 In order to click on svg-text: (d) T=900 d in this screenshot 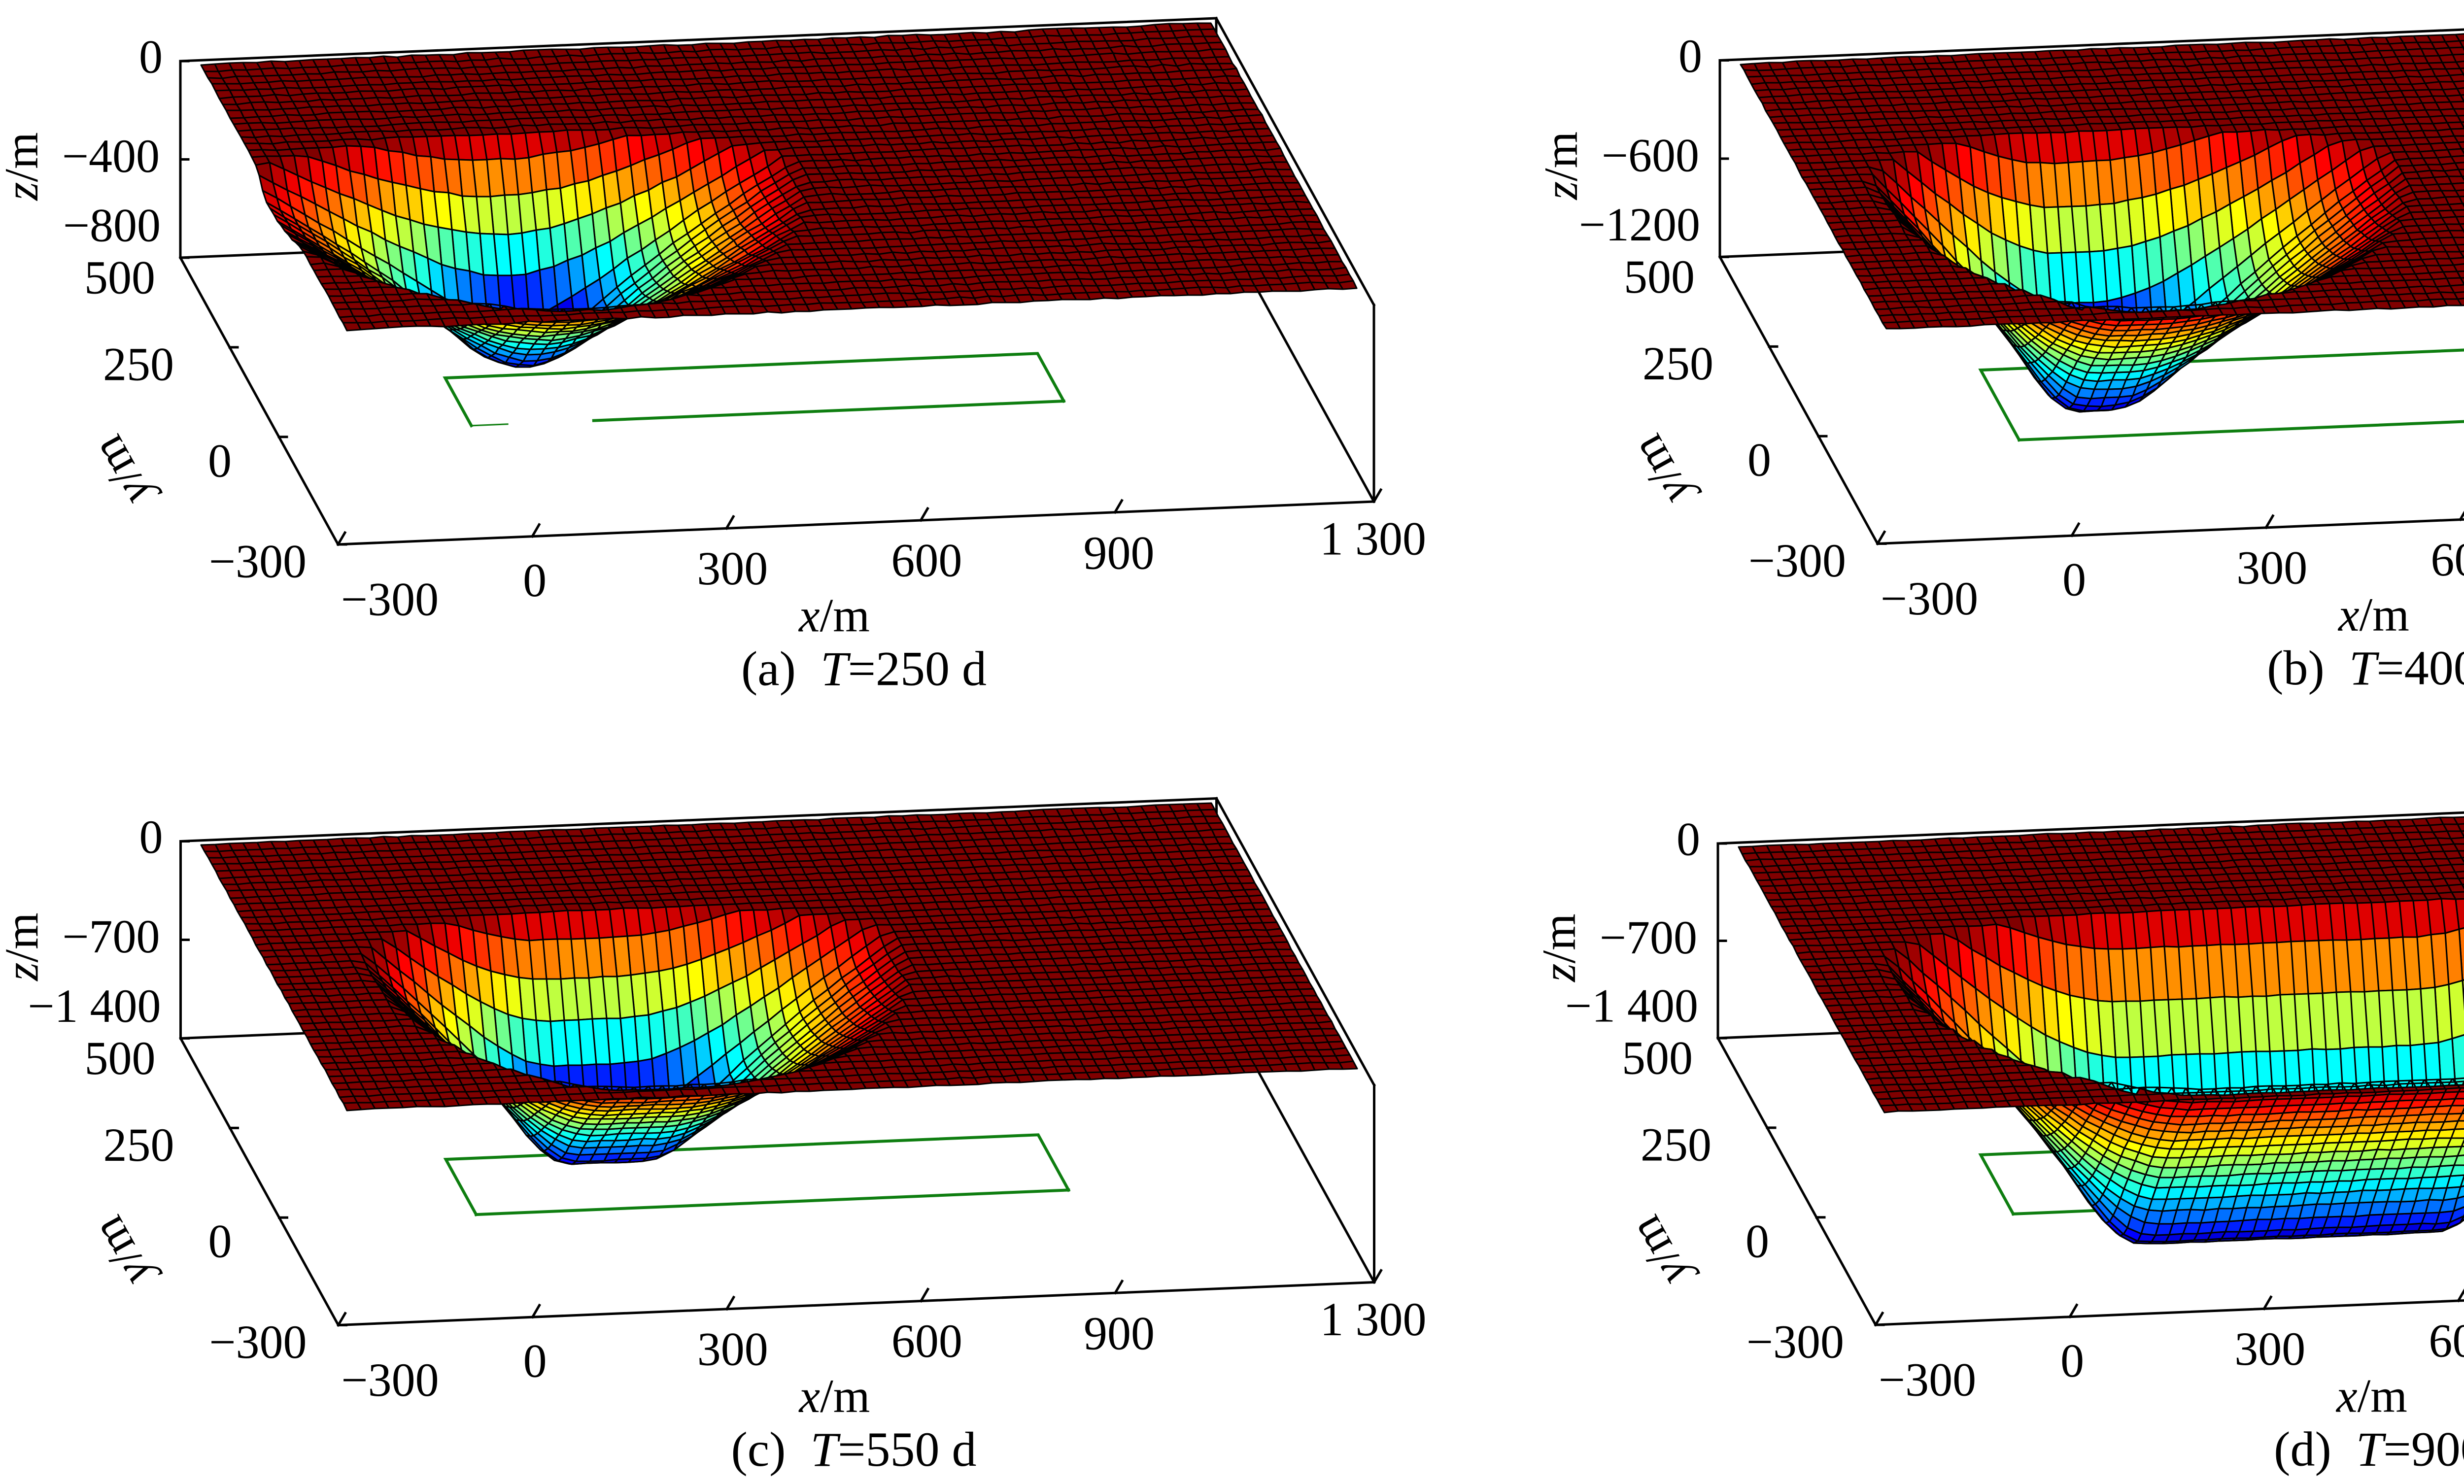, I will do `click(2369, 1449)`.